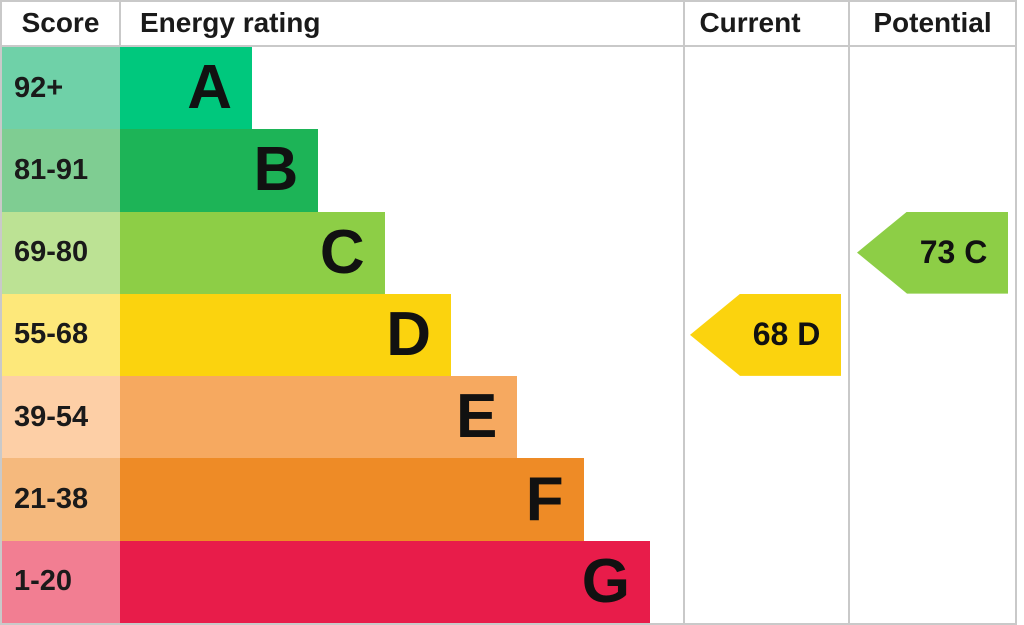  Describe the element at coordinates (285, 335) in the screenshot. I see `band-bar-d: D` at that location.